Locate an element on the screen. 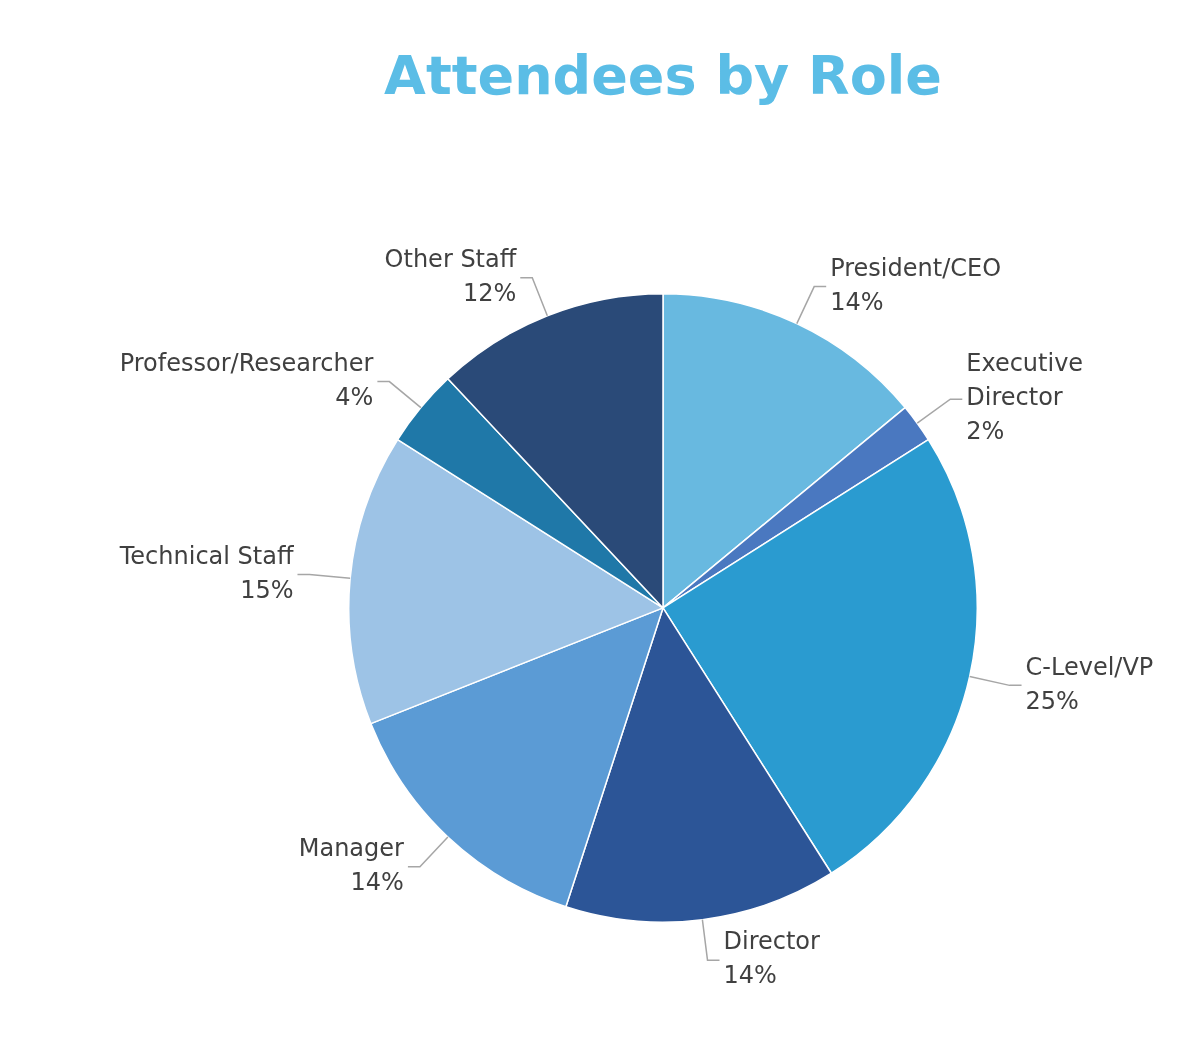  data-label: 2% is located at coordinates (985, 431).